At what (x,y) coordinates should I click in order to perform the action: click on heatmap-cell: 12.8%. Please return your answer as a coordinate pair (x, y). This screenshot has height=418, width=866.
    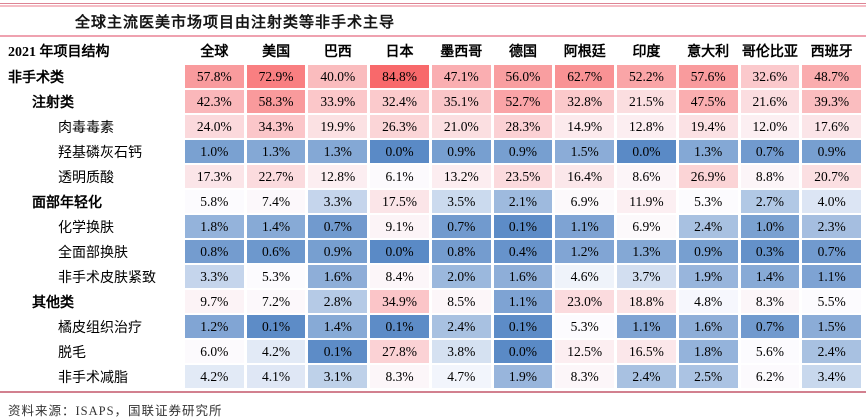
    Looking at the image, I should click on (338, 176).